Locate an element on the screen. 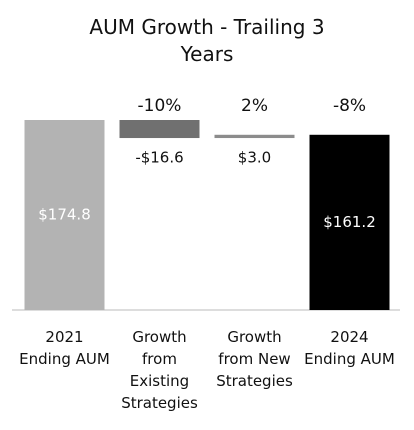 This screenshot has height=430, width=414. change-label: 2% is located at coordinates (254, 106).